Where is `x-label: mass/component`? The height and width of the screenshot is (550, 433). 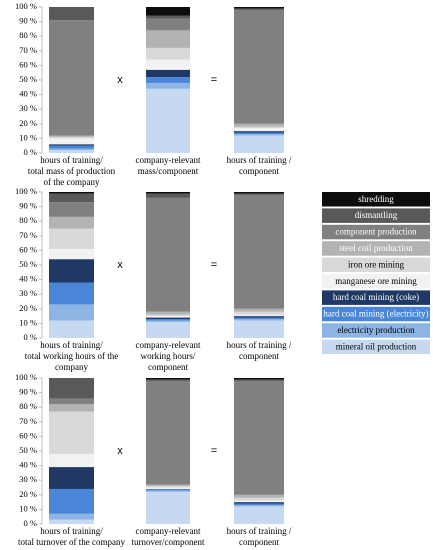 x-label: mass/component is located at coordinates (168, 171).